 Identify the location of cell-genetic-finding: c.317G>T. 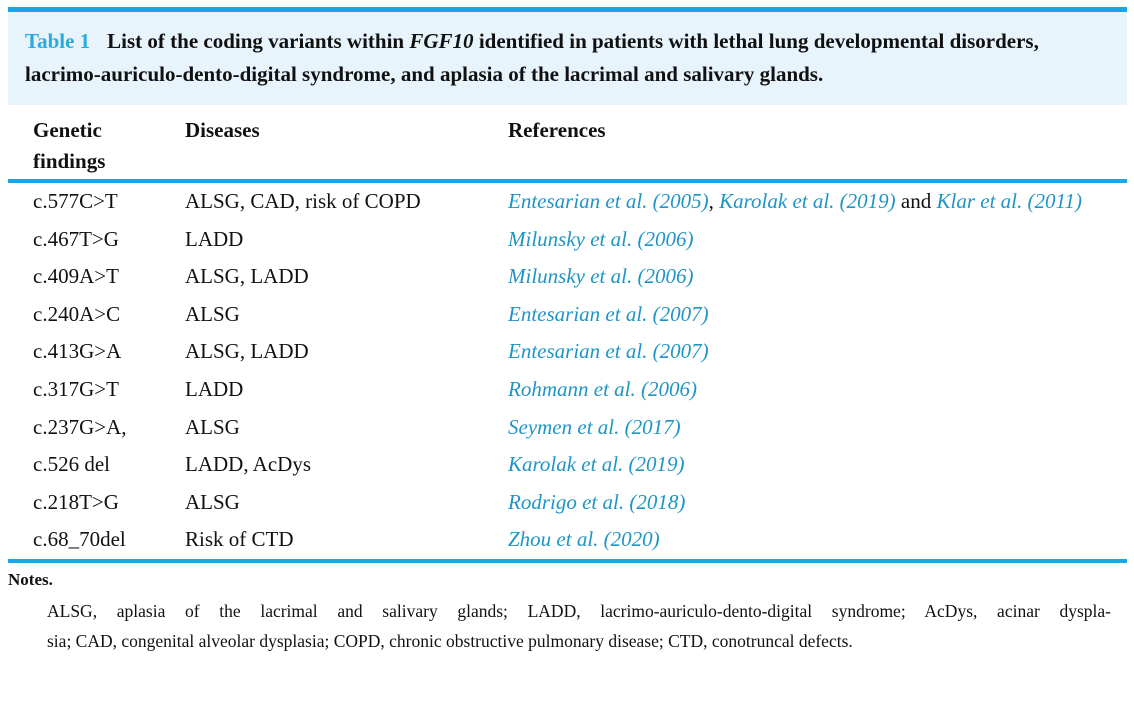
(76, 388).